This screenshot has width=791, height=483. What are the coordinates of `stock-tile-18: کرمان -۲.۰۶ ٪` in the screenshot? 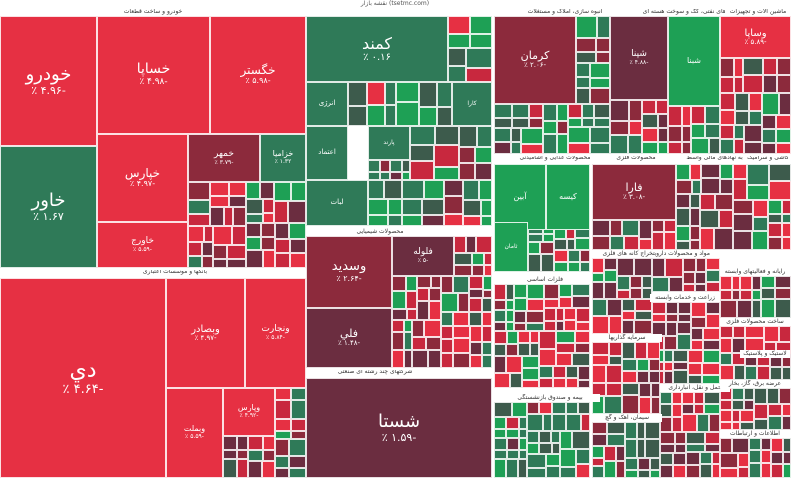 It's located at (535, 60).